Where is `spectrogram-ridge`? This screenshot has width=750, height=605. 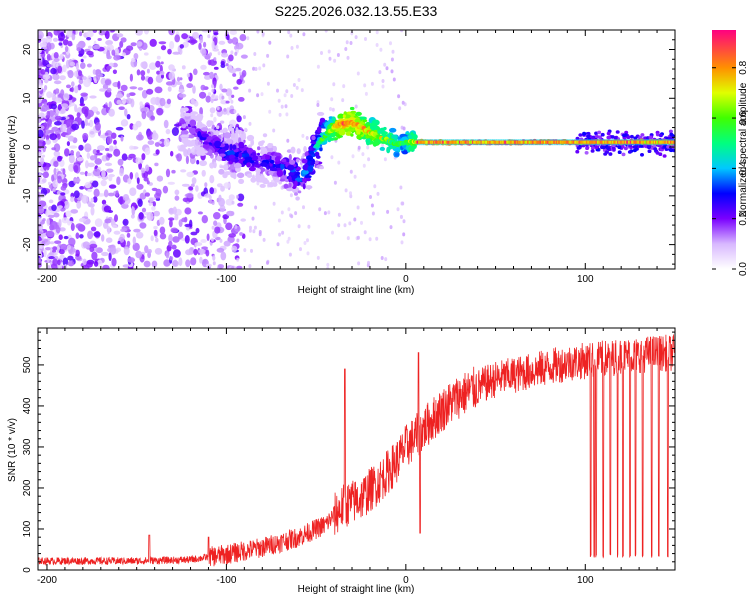
spectrogram-ridge is located at coordinates (494, 134).